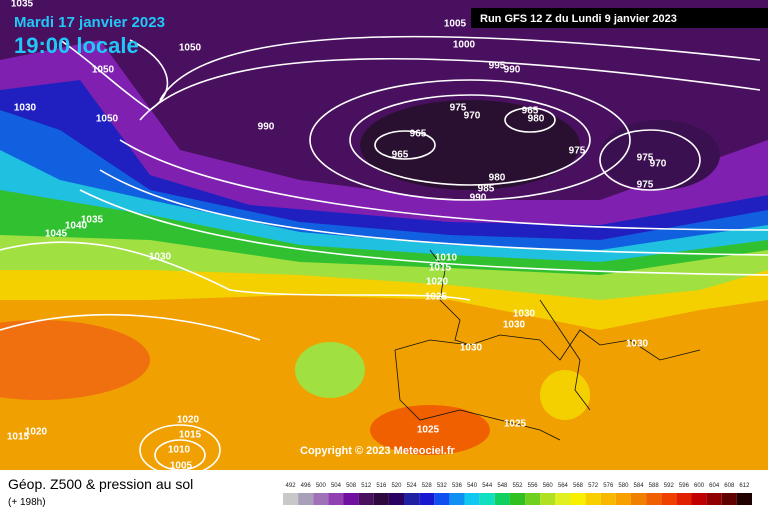 Image resolution: width=768 pixels, height=512 pixels. Describe the element at coordinates (658, 164) in the screenshot. I see `isobar-label: 970` at that location.